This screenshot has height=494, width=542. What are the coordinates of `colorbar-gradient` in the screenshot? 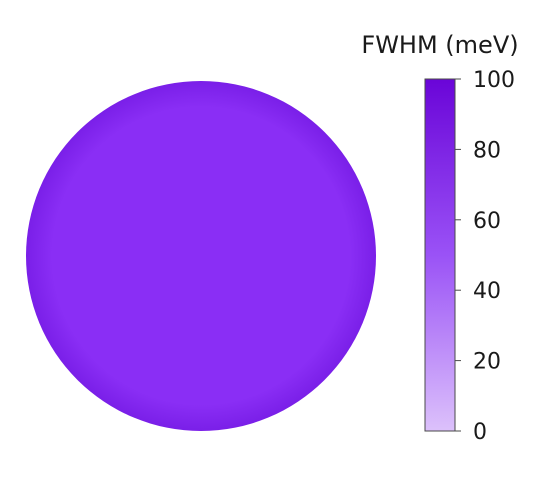 It's located at (440, 255).